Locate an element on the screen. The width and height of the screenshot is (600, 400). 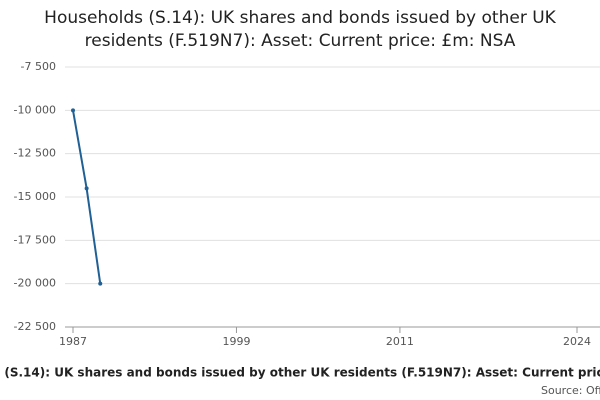
y-tick-label: -10 000 is located at coordinates (35, 109).